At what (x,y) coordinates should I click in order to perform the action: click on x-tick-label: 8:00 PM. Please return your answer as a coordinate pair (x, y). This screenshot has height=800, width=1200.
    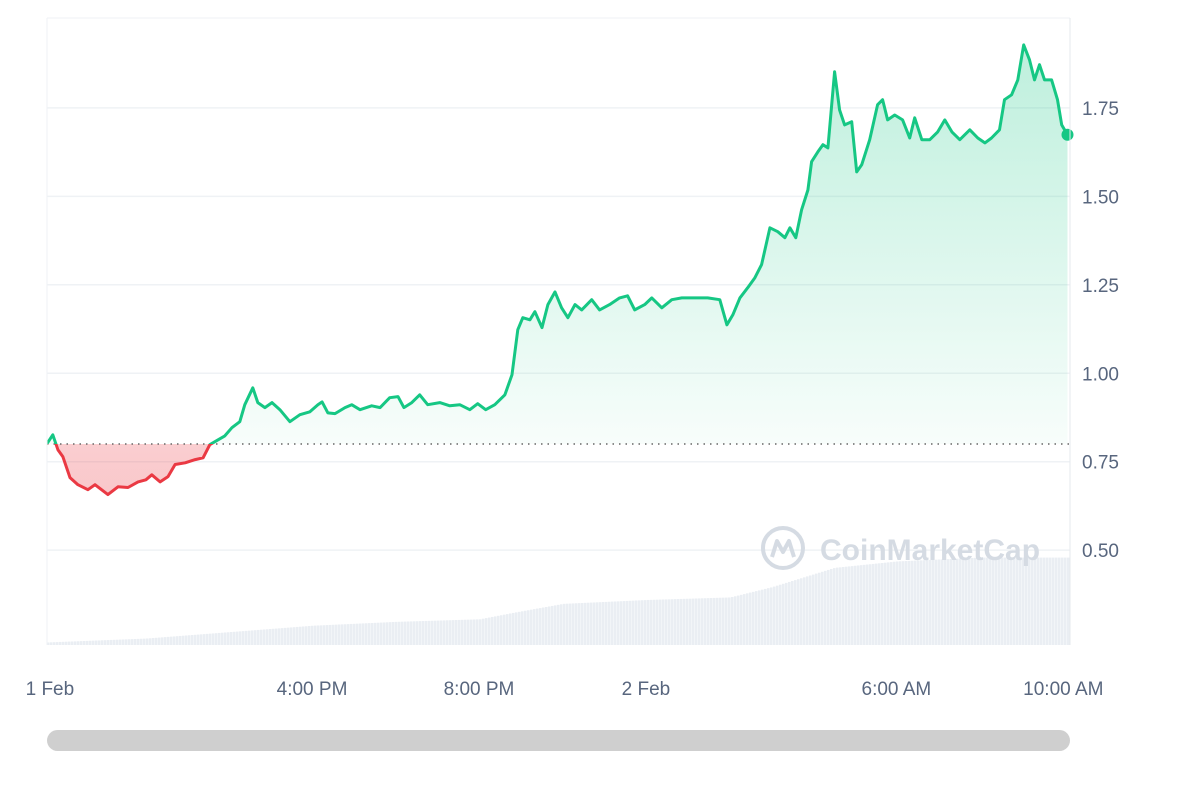
    Looking at the image, I should click on (479, 689).